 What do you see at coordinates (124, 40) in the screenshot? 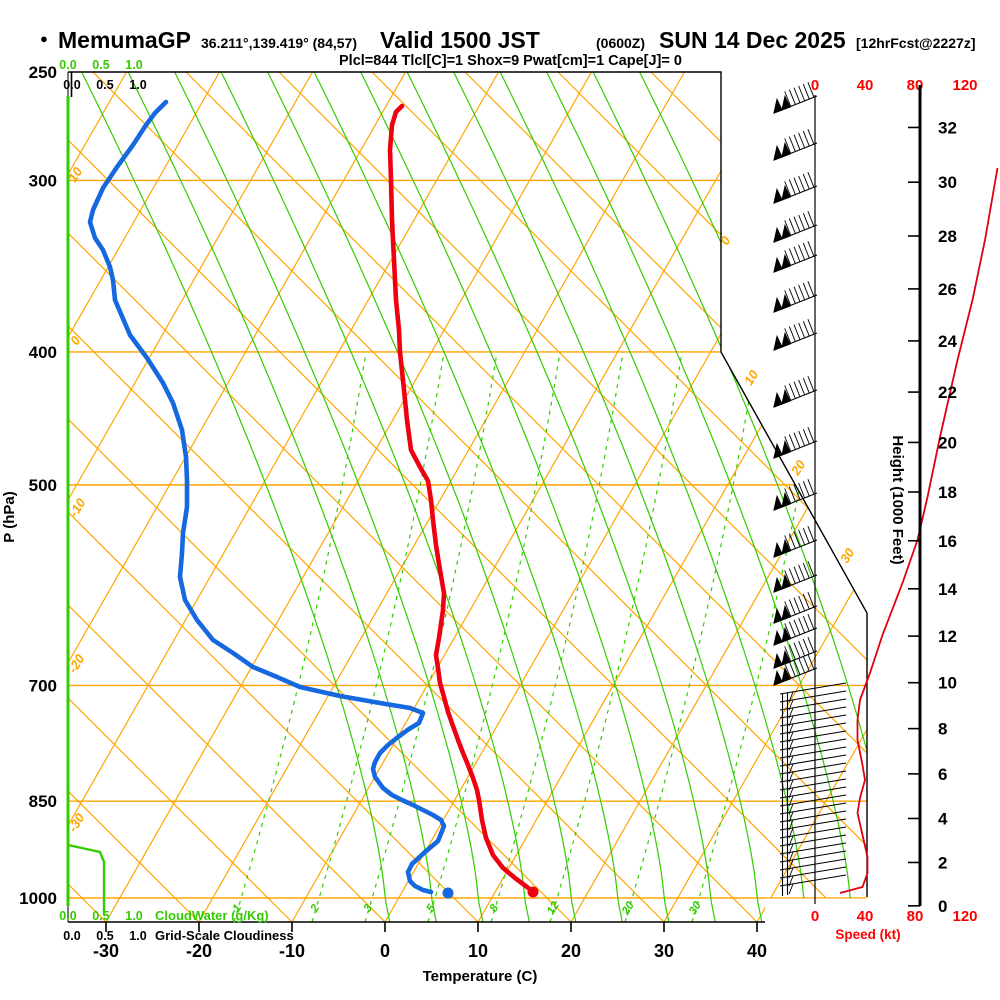
I see `station-name: MemumaGP` at bounding box center [124, 40].